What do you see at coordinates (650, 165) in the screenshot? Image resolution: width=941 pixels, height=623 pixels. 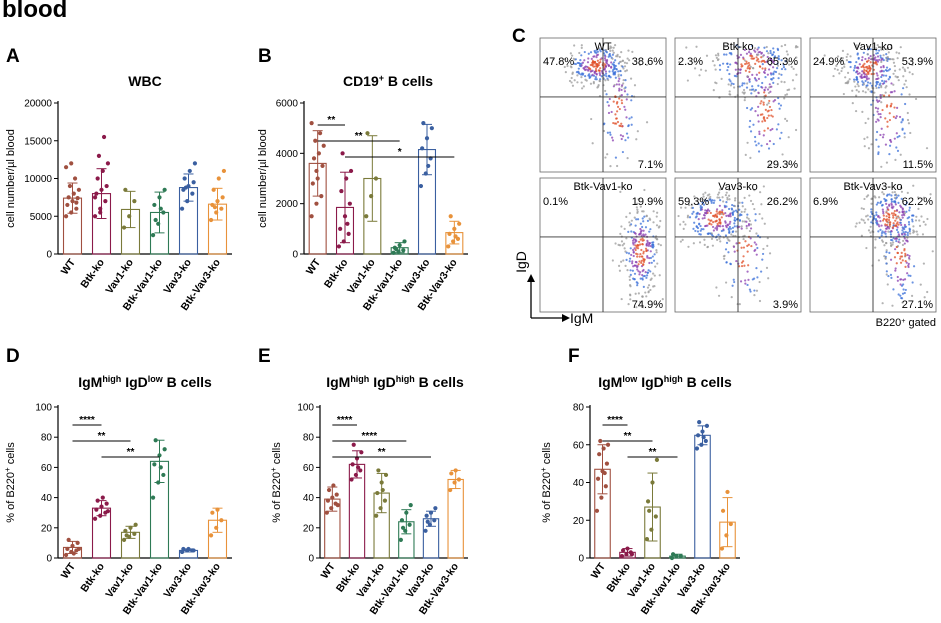 I see `quadrant-lr-value: 7.1%` at bounding box center [650, 165].